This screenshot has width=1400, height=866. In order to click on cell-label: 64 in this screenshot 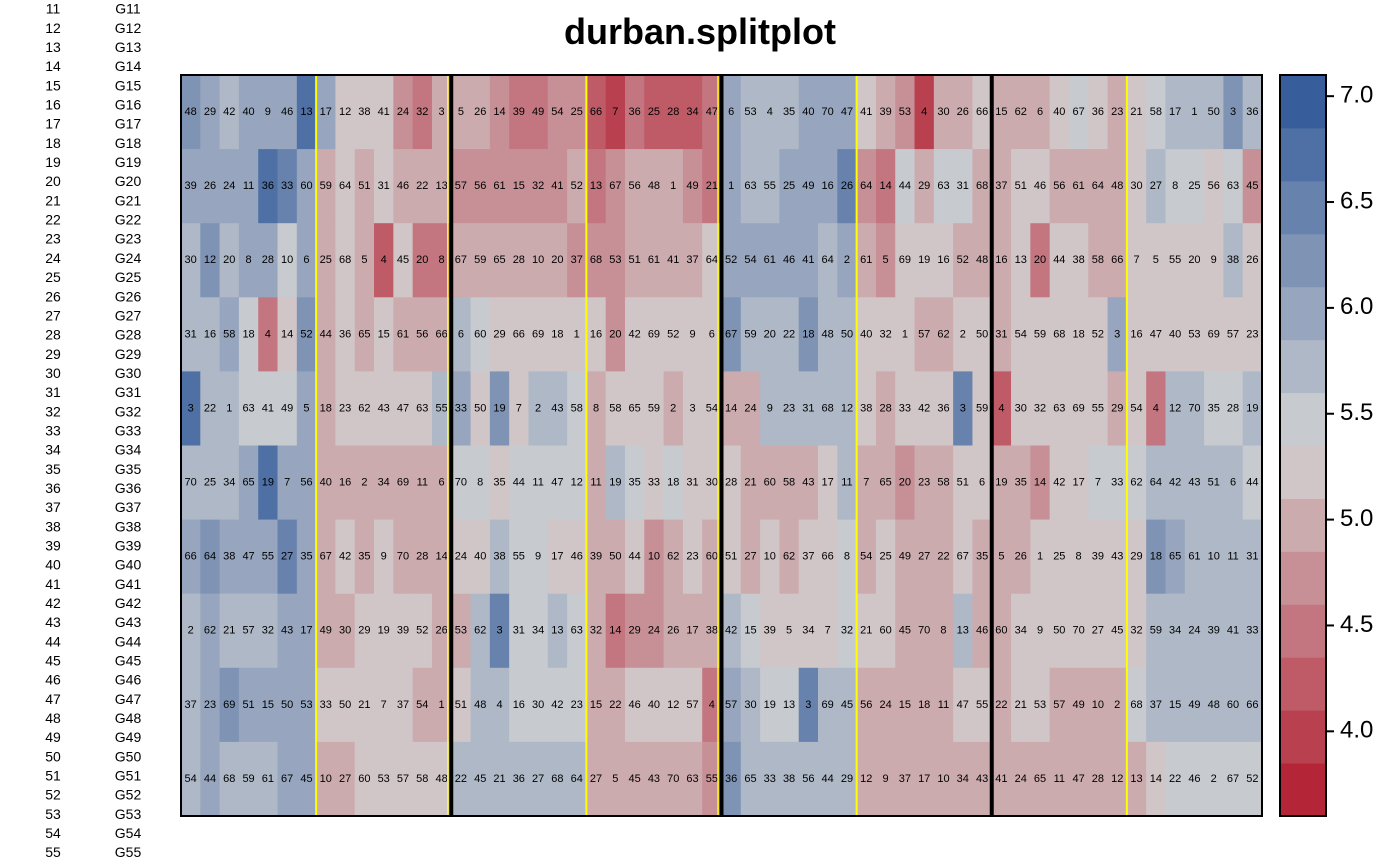, I will do `click(1156, 482)`.